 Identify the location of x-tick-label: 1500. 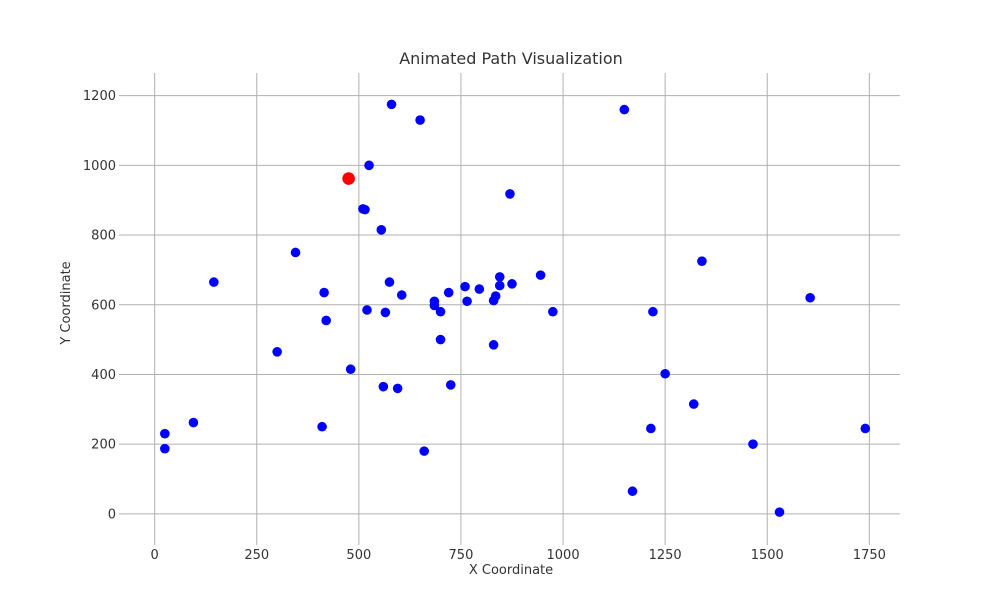
(767, 555).